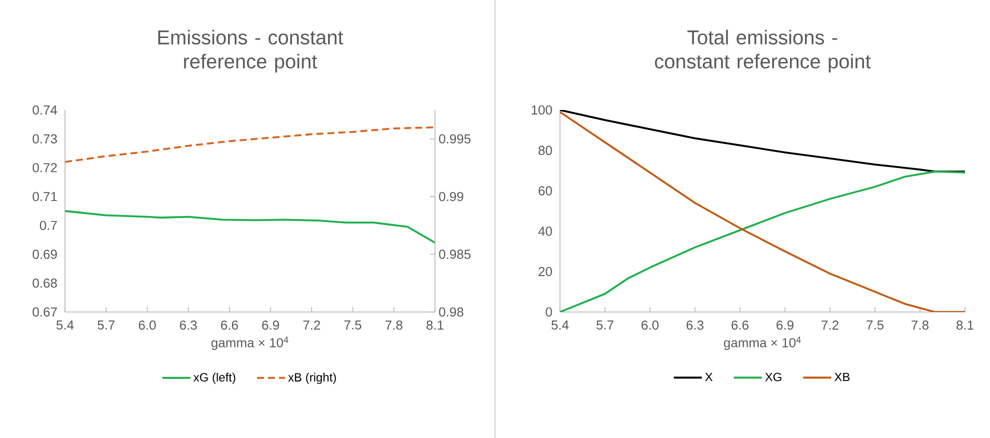 The width and height of the screenshot is (990, 438). What do you see at coordinates (545, 231) in the screenshot?
I see `y-tick-label: 40` at bounding box center [545, 231].